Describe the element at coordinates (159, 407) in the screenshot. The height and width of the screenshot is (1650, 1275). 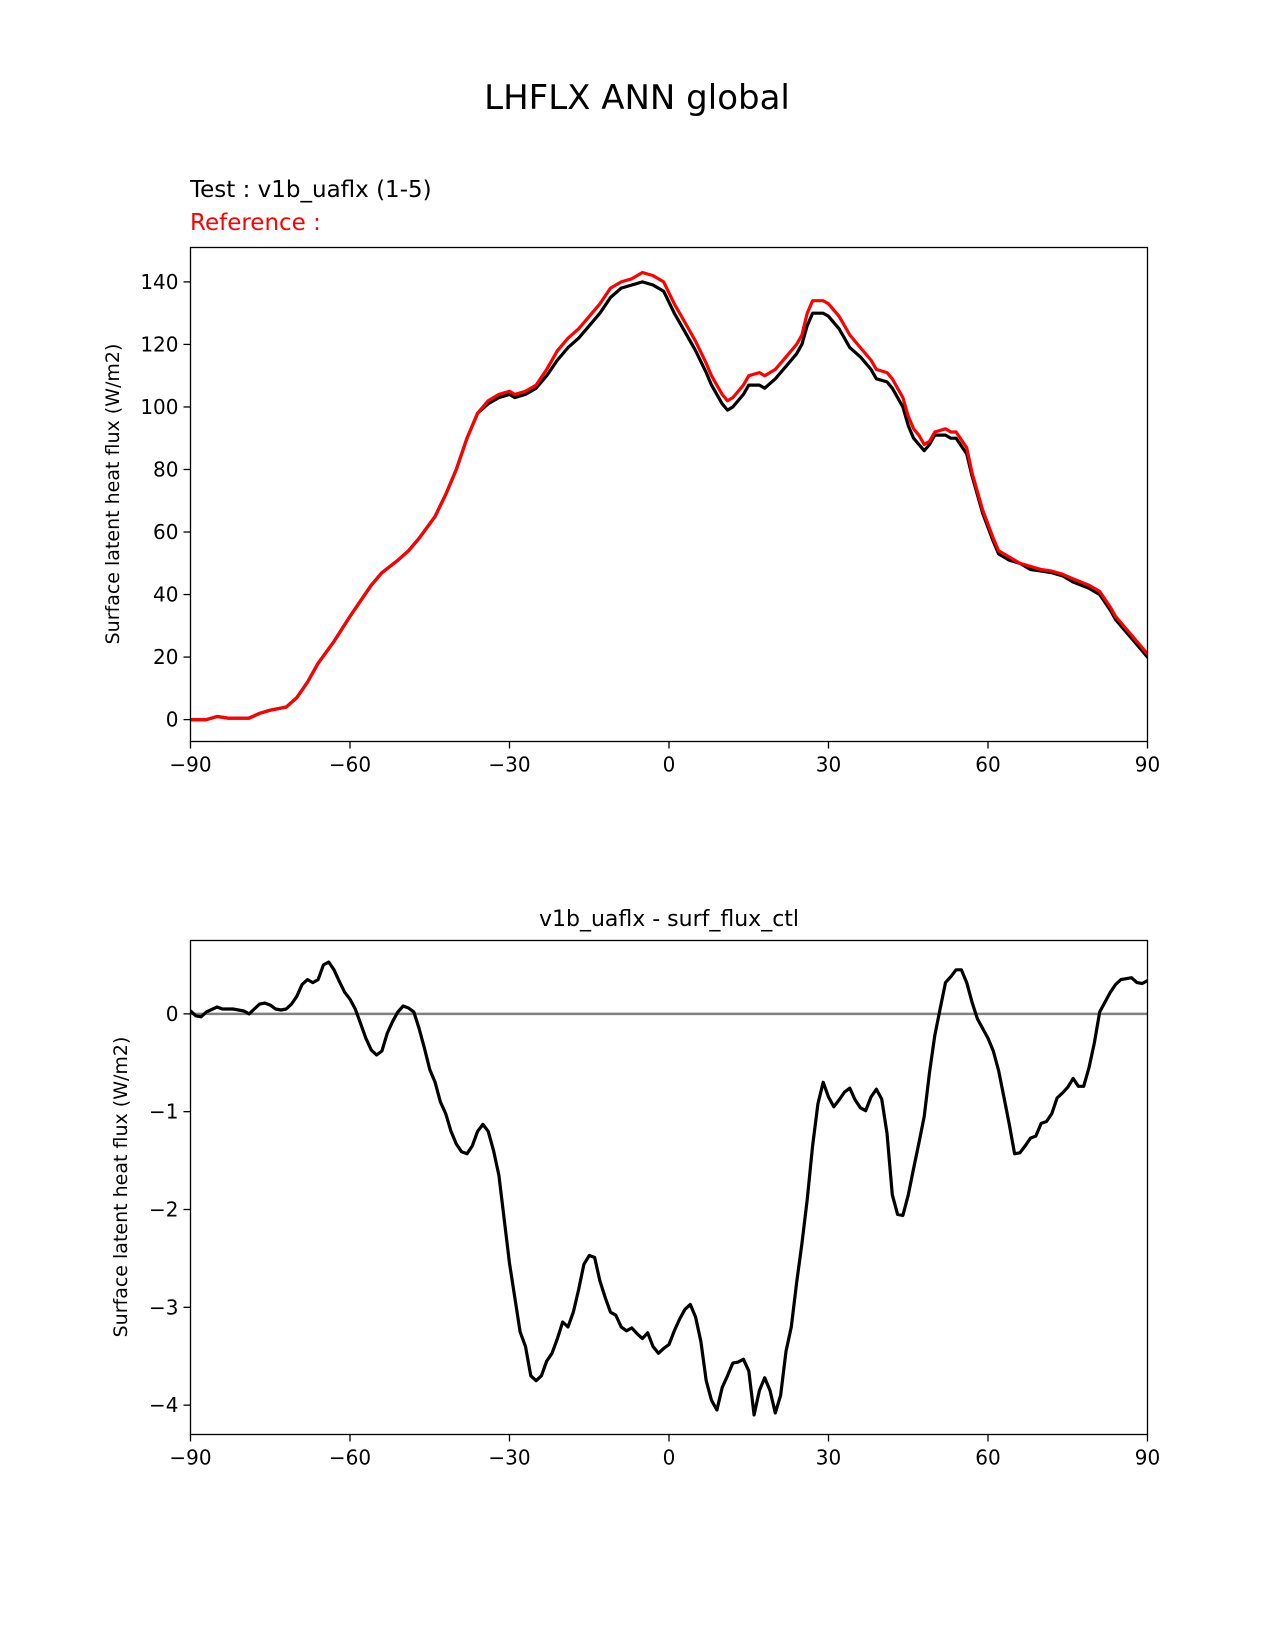
I see `top-y-tick-label: 100` at that location.